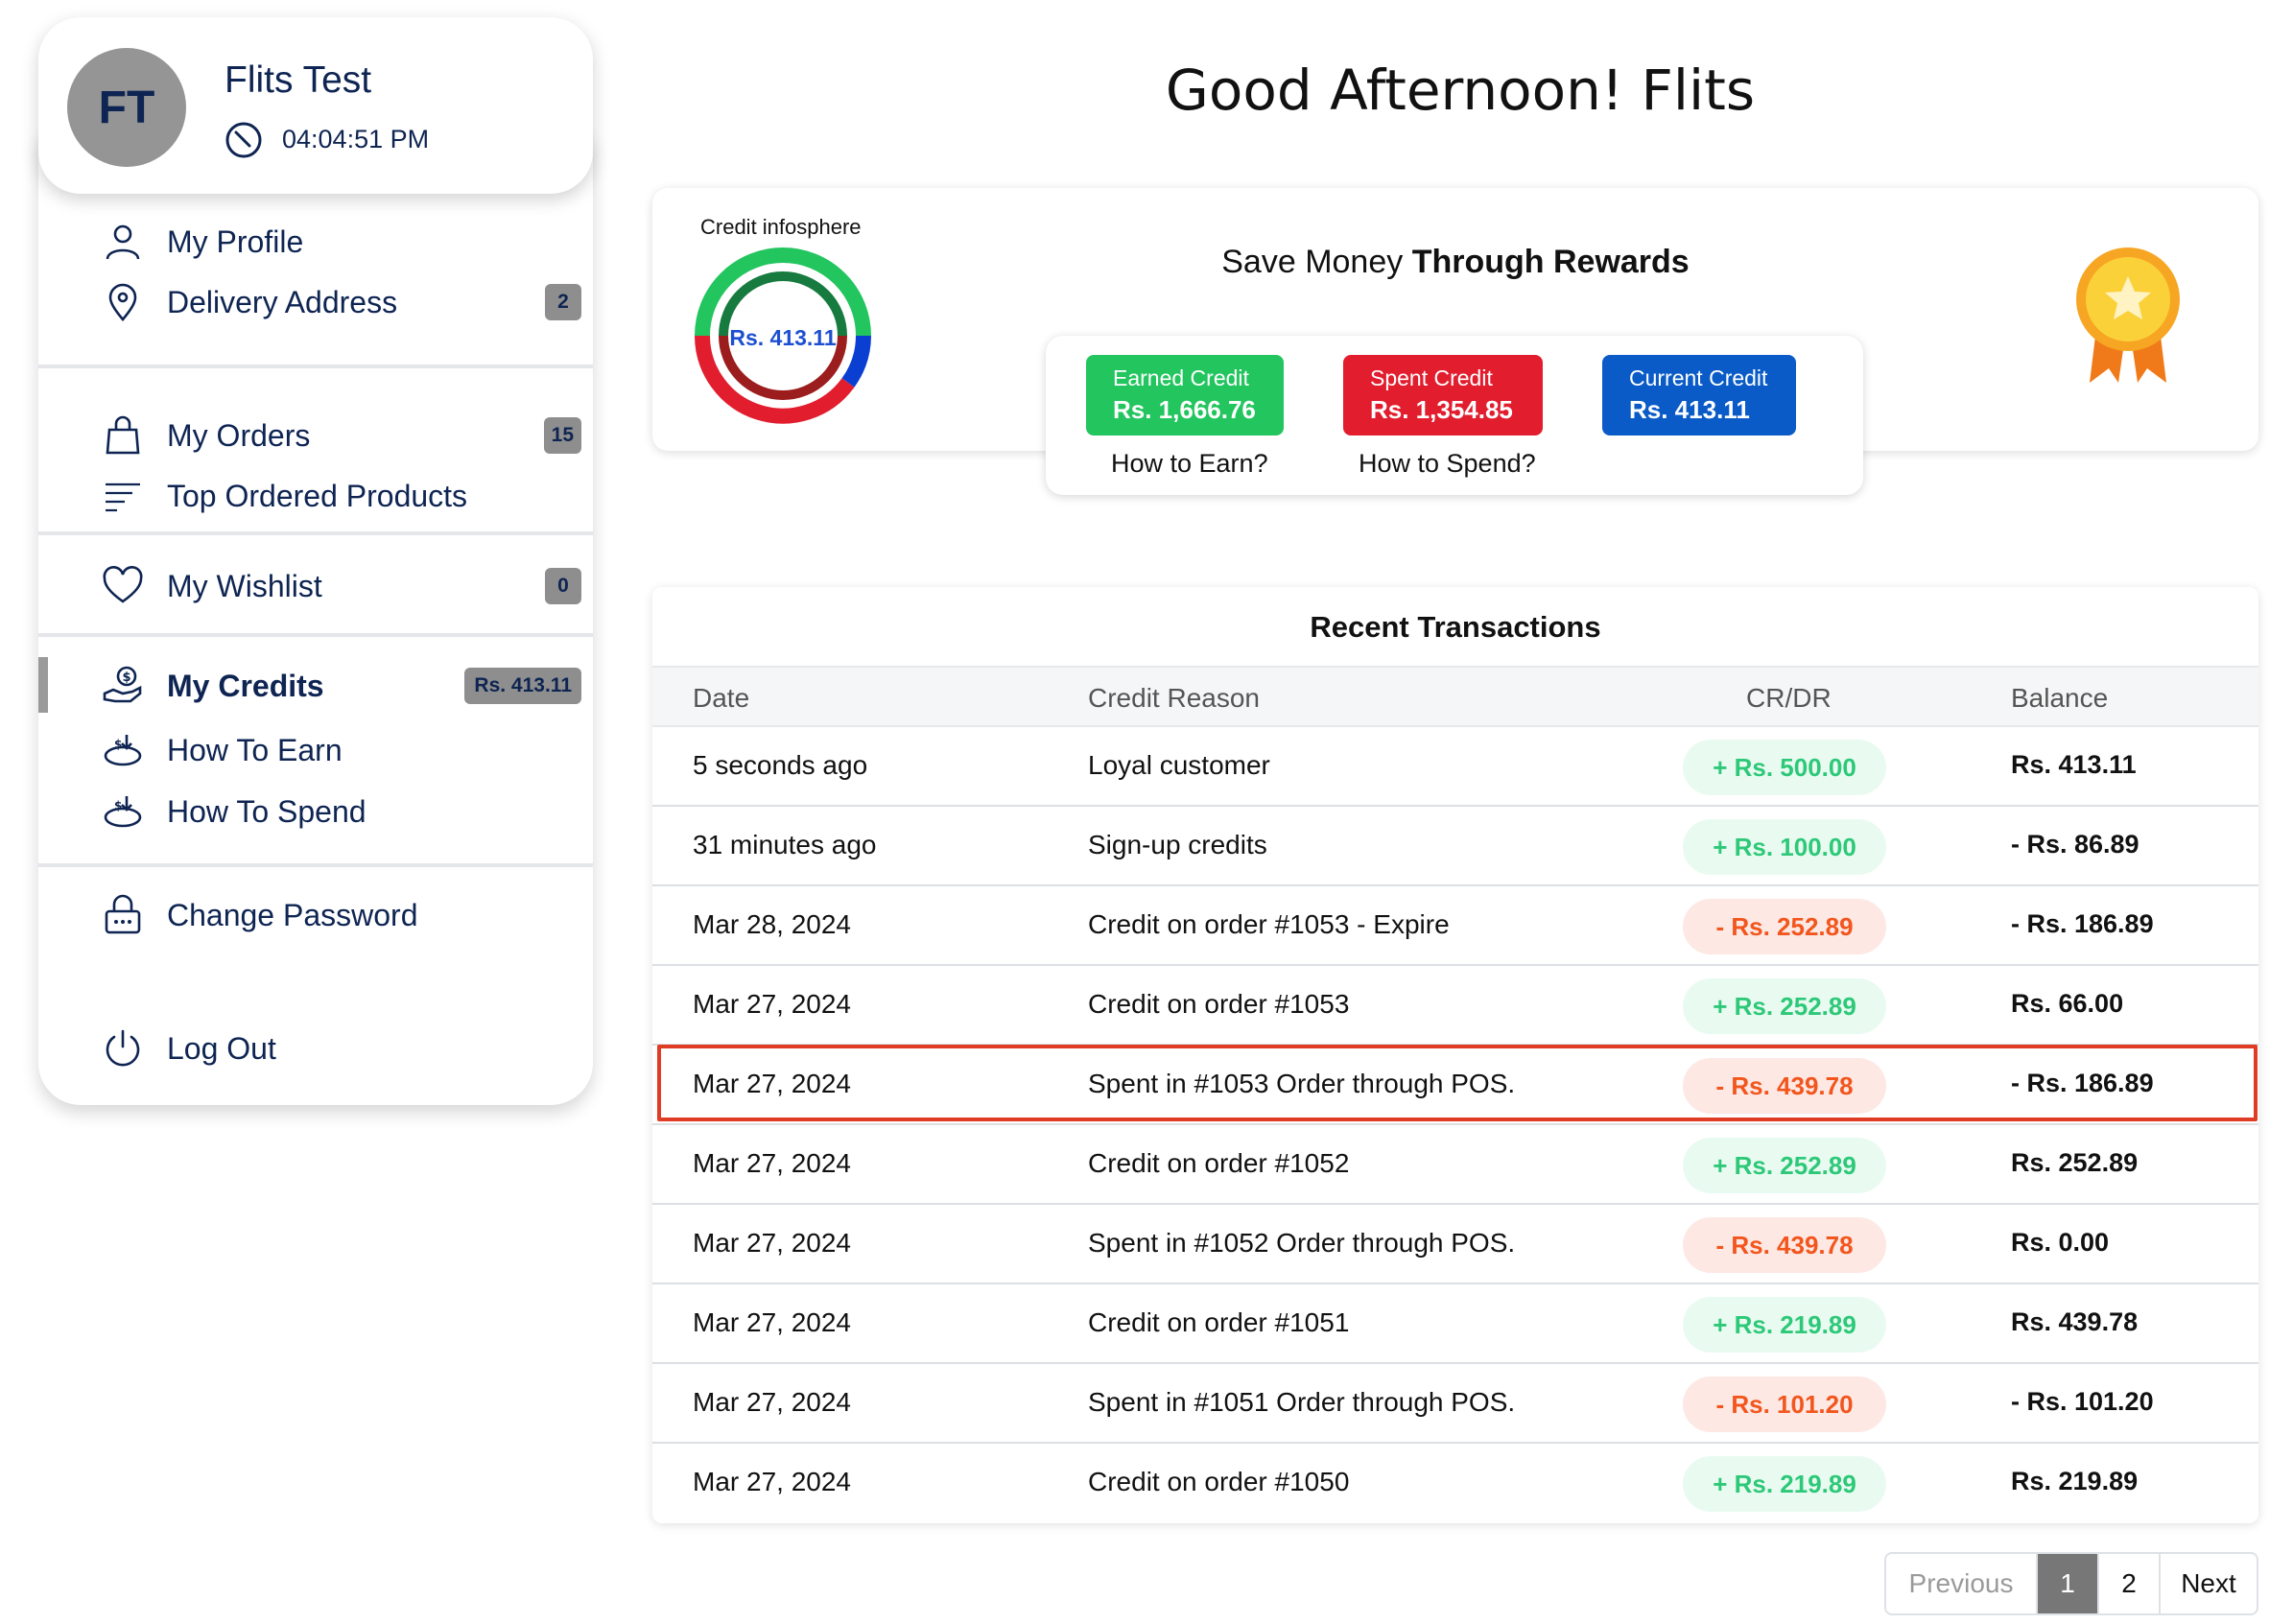 This screenshot has height=1624, width=2293. What do you see at coordinates (266, 811) in the screenshot?
I see `sidebar-item-label: How To Spend` at bounding box center [266, 811].